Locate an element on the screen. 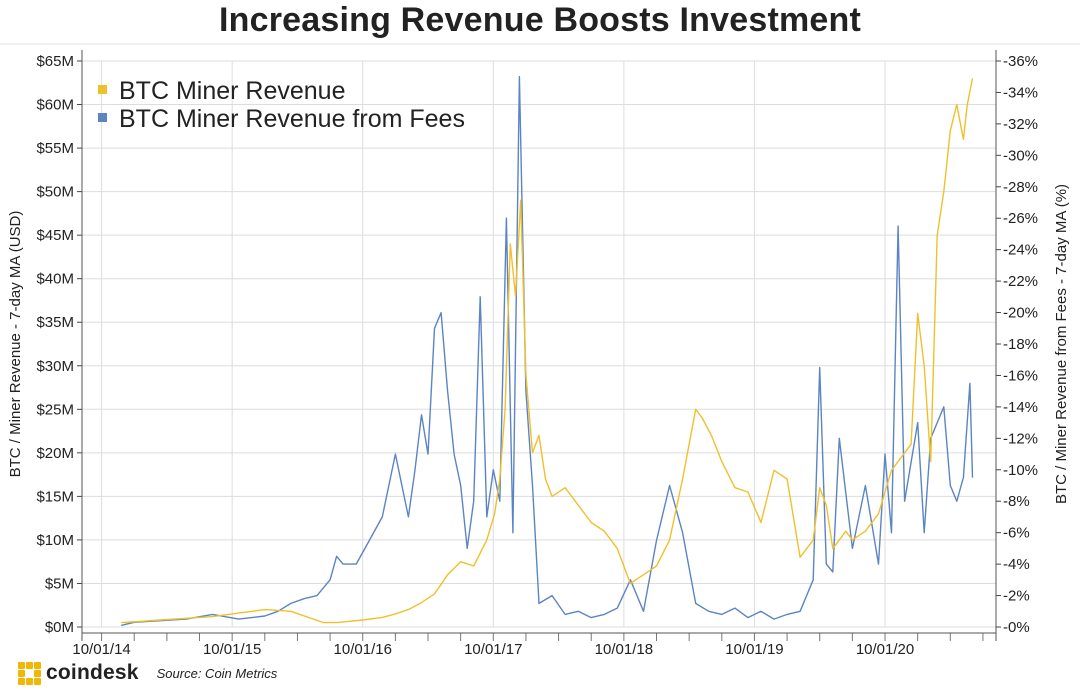  left-tick-label: $50M is located at coordinates (55, 192).